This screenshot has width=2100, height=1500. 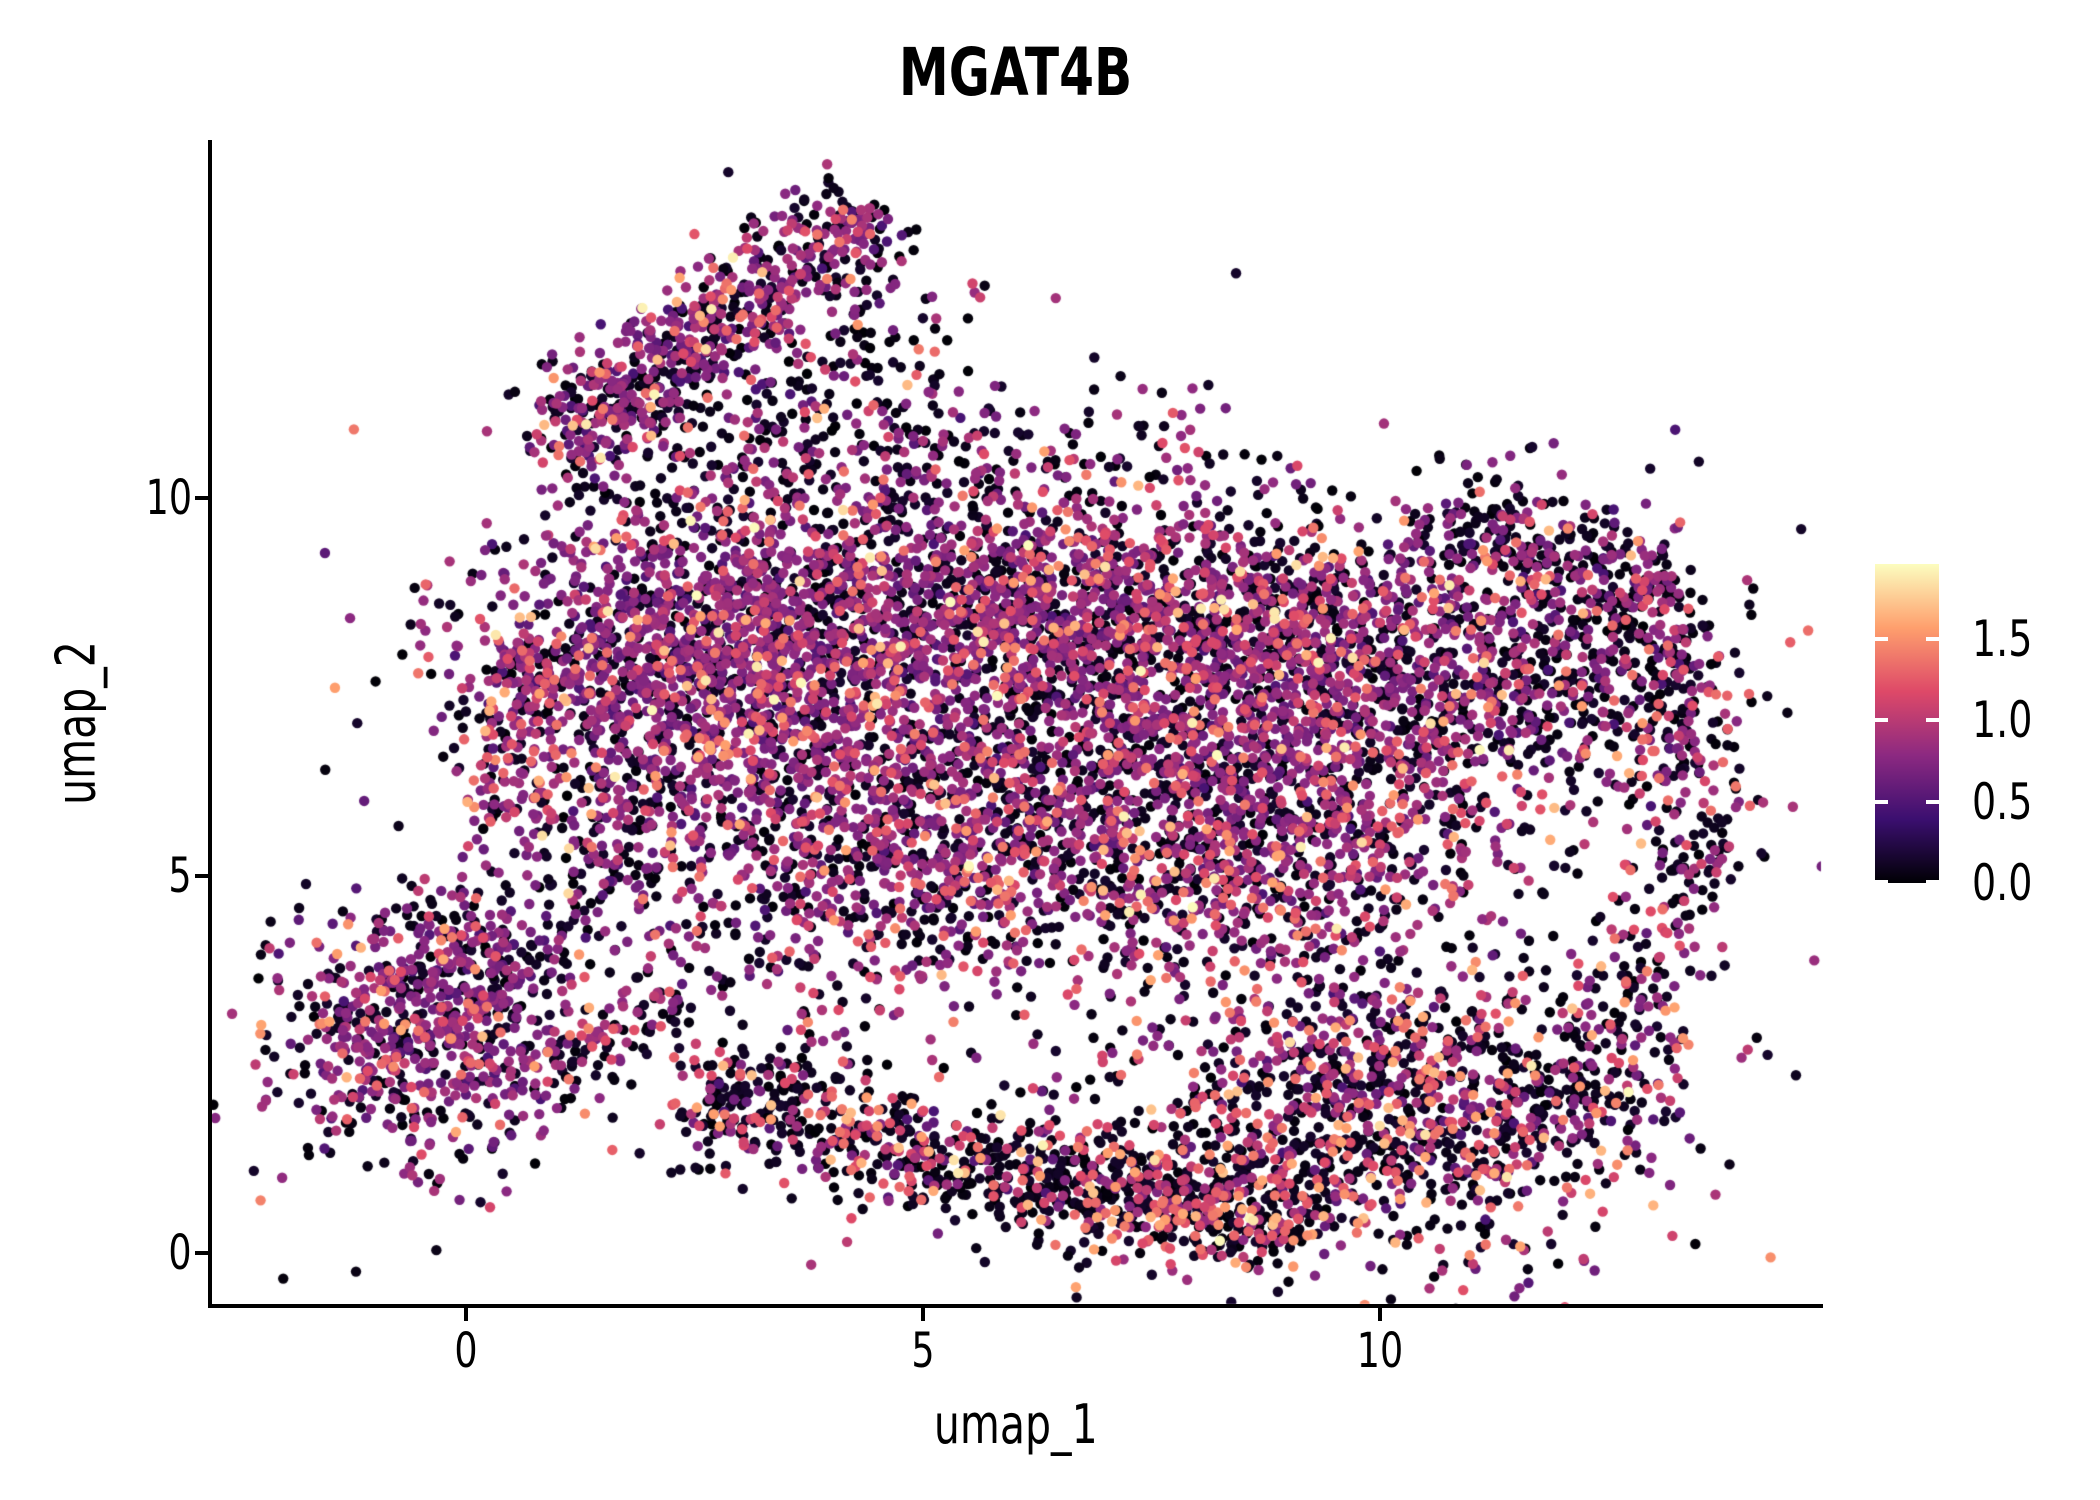 I want to click on colorbar-tick-label-text: 0.0, so click(x=2002, y=883).